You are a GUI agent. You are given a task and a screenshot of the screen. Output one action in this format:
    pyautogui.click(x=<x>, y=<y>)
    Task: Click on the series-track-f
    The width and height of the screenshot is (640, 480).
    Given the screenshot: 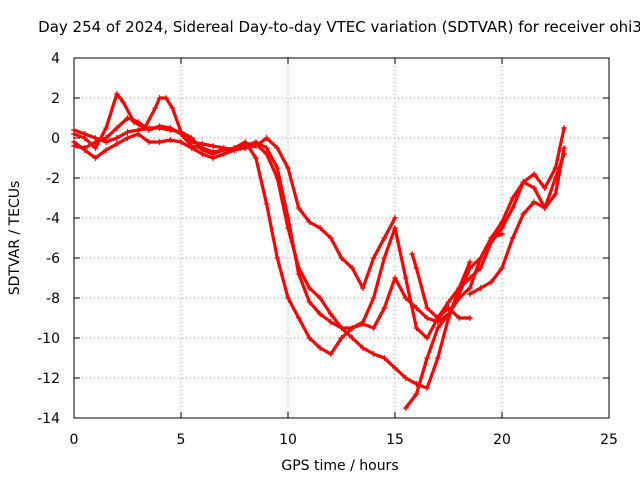 What is the action you would take?
    pyautogui.click(x=485, y=278)
    